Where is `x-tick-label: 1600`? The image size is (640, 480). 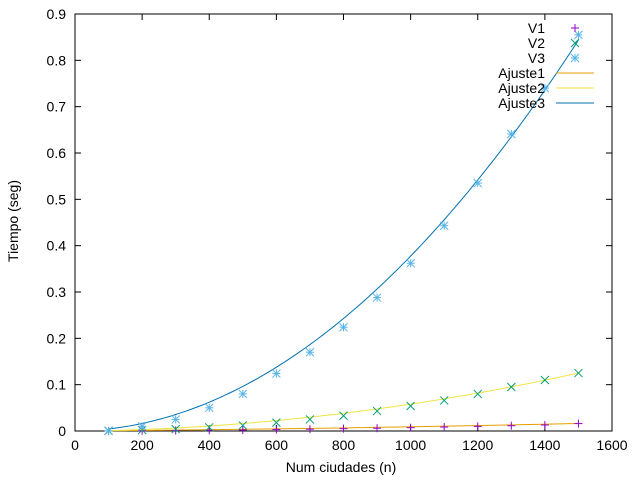 x-tick-label: 1600 is located at coordinates (611, 445).